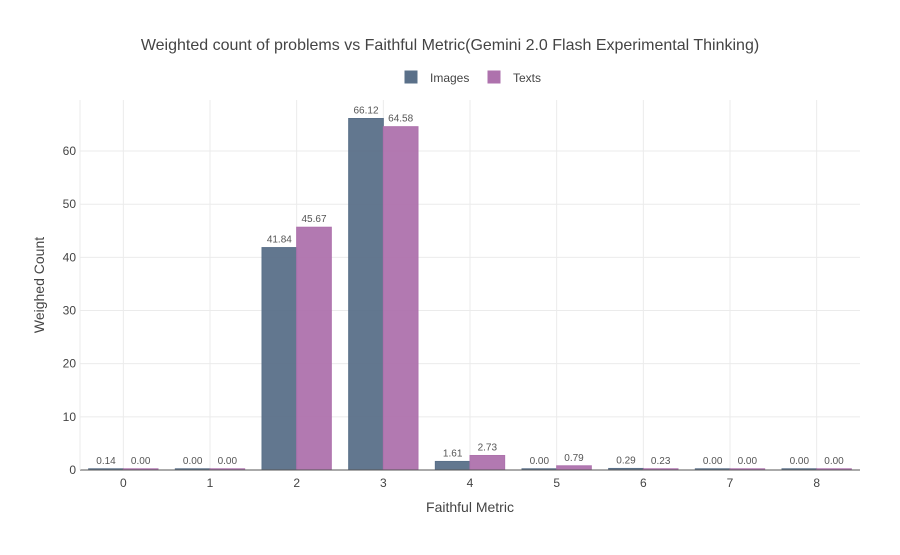 This screenshot has height=555, width=900. What do you see at coordinates (574, 458) in the screenshot?
I see `data-label: 0.79` at bounding box center [574, 458].